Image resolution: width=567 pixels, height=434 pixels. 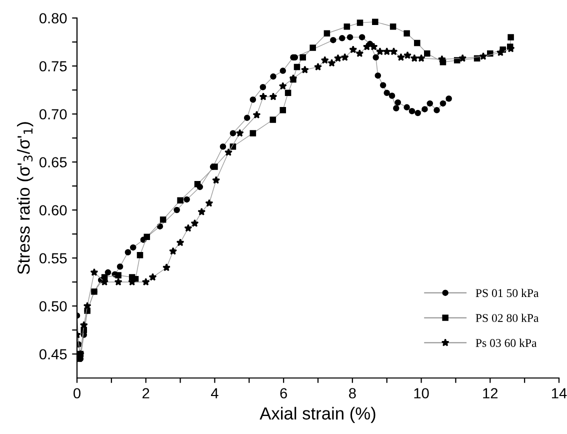 What do you see at coordinates (53, 66) in the screenshot?
I see `y-tick-label: 0.75` at bounding box center [53, 66].